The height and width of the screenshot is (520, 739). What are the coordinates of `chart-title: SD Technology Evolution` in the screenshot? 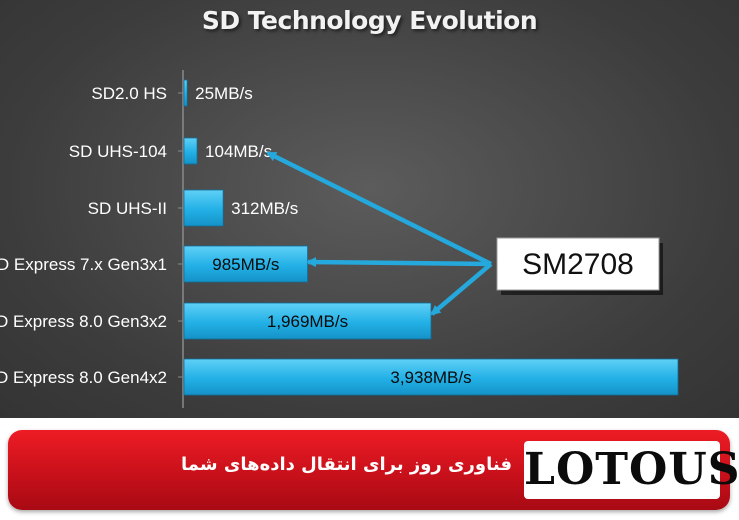 It's located at (369, 20).